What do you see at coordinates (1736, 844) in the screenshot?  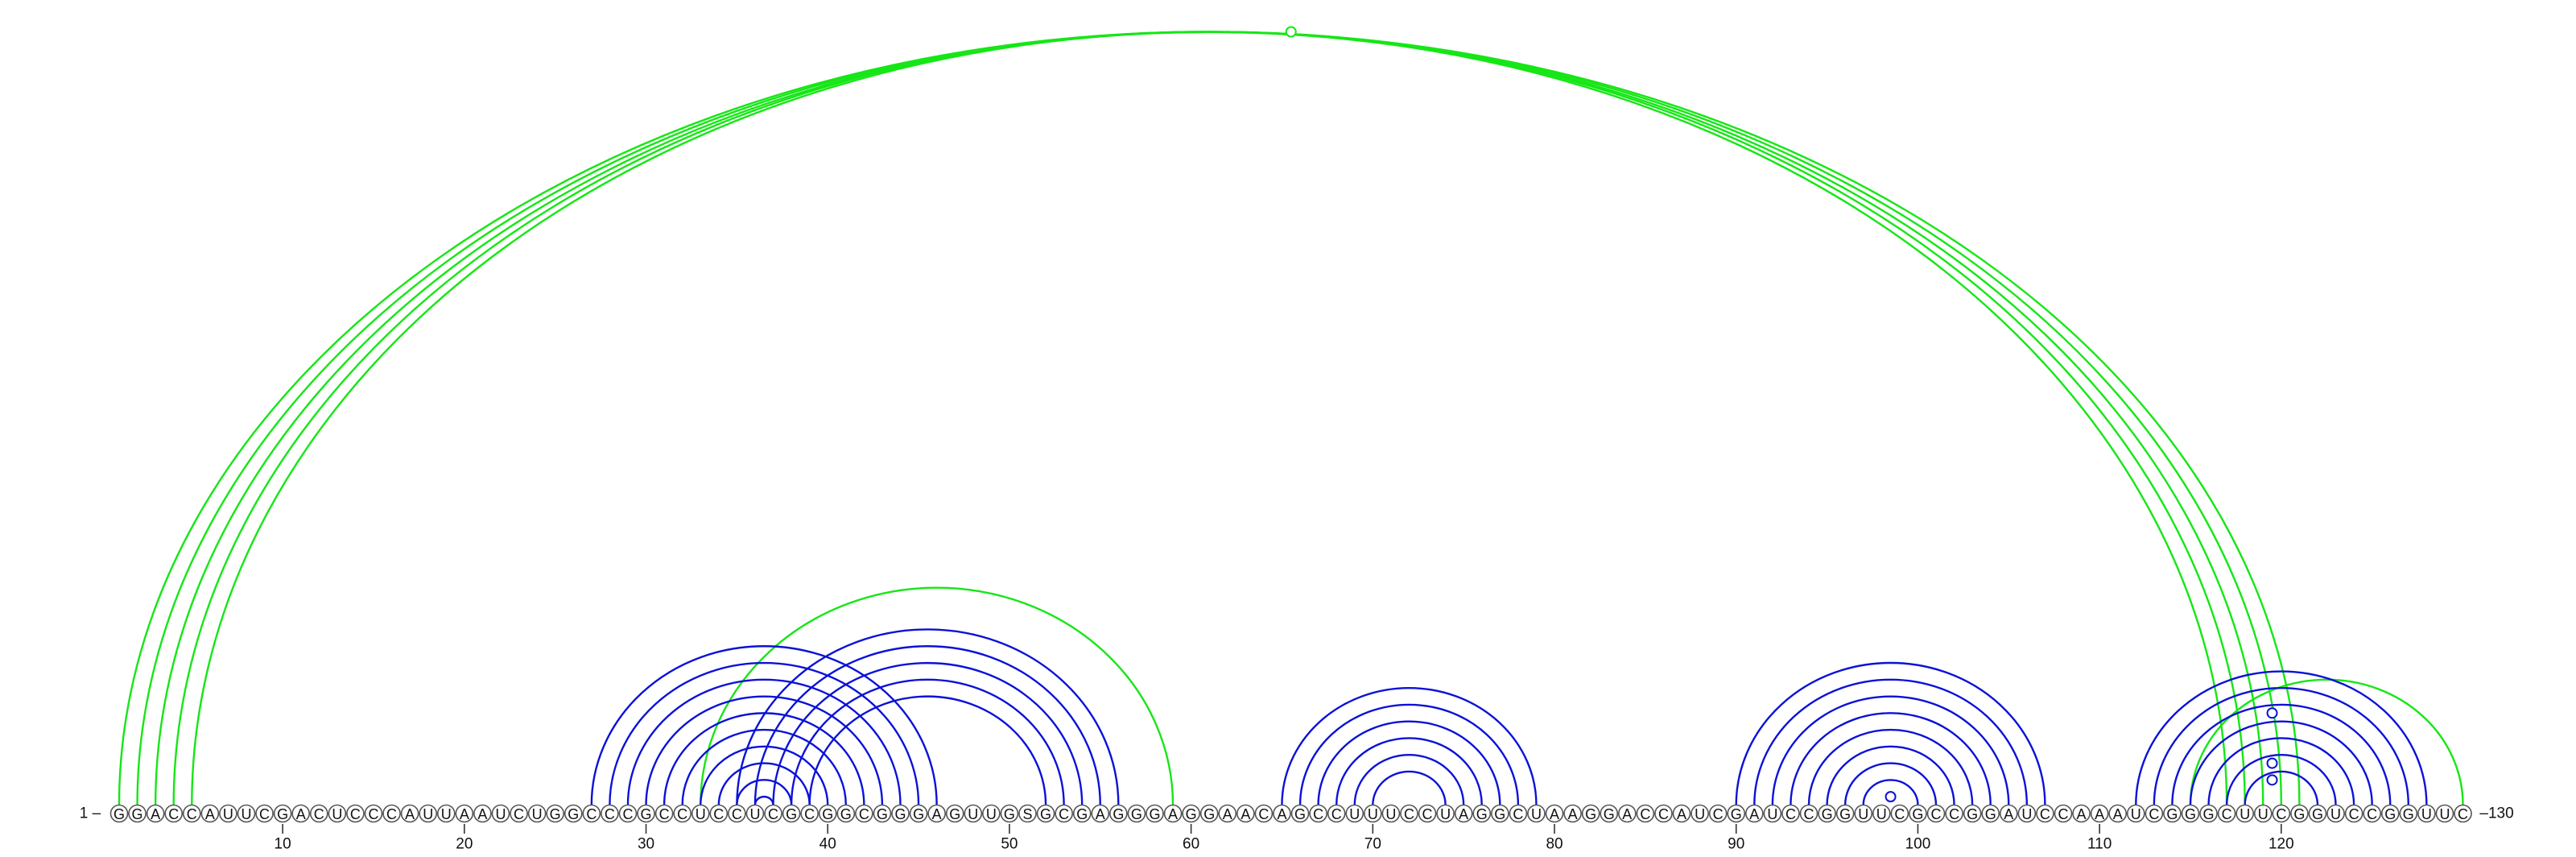 I see `tick-label: 90` at bounding box center [1736, 844].